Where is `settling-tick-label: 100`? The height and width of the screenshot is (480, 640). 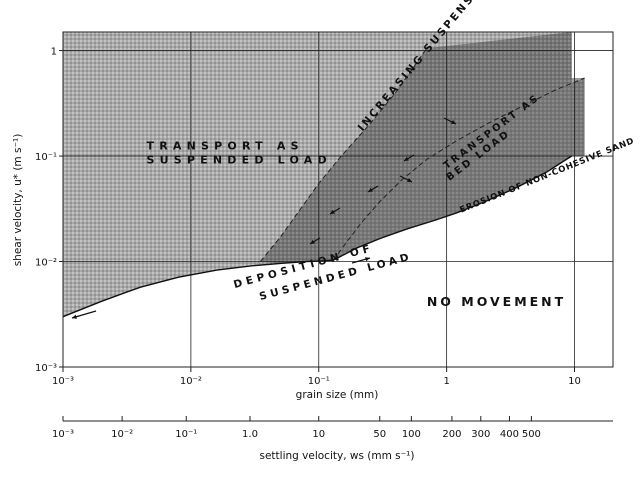 settling-tick-label: 100 is located at coordinates (411, 434).